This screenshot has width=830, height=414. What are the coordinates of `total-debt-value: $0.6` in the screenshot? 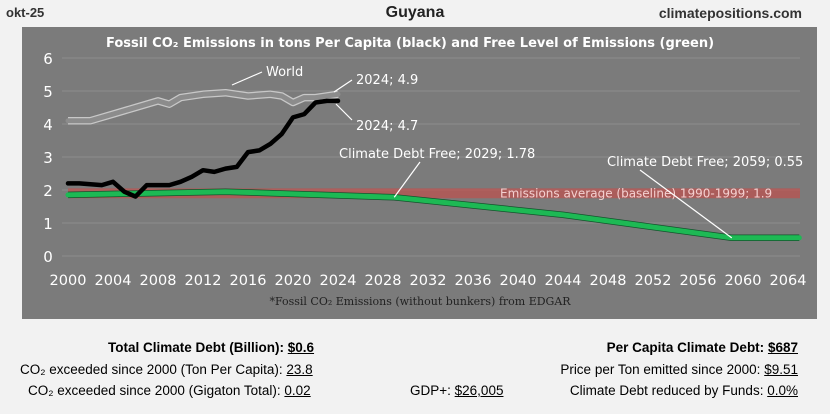 It's located at (301, 347).